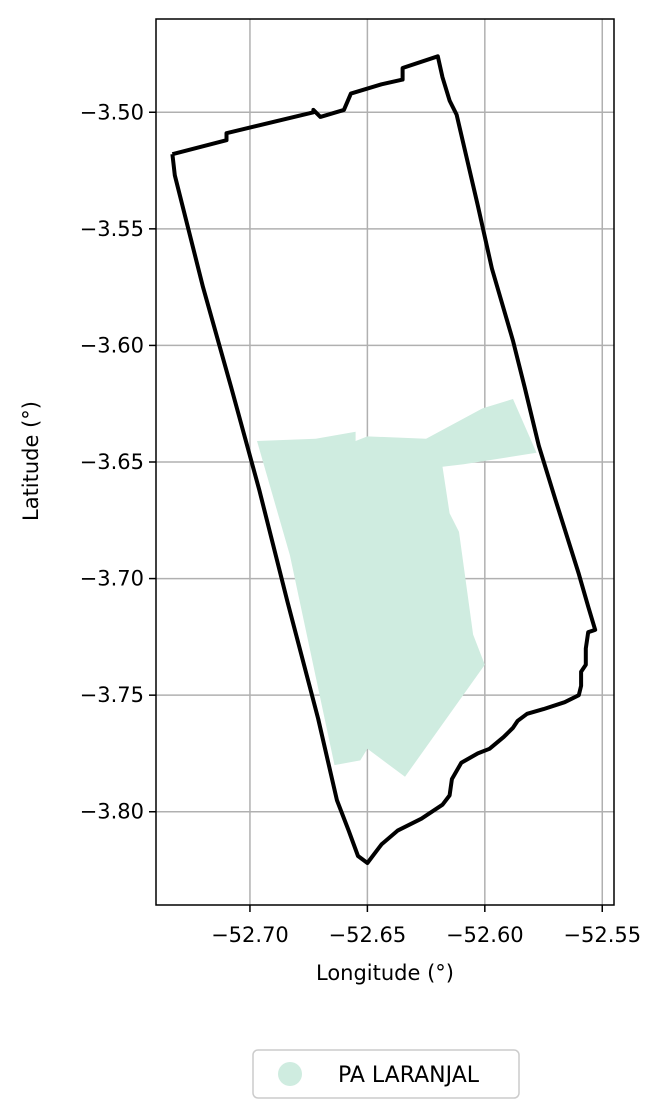 This screenshot has height=1119, width=669. Describe the element at coordinates (426, 926) in the screenshot. I see `x-ticks: −52.70 −52.65 −52.60 −52.55` at that location.